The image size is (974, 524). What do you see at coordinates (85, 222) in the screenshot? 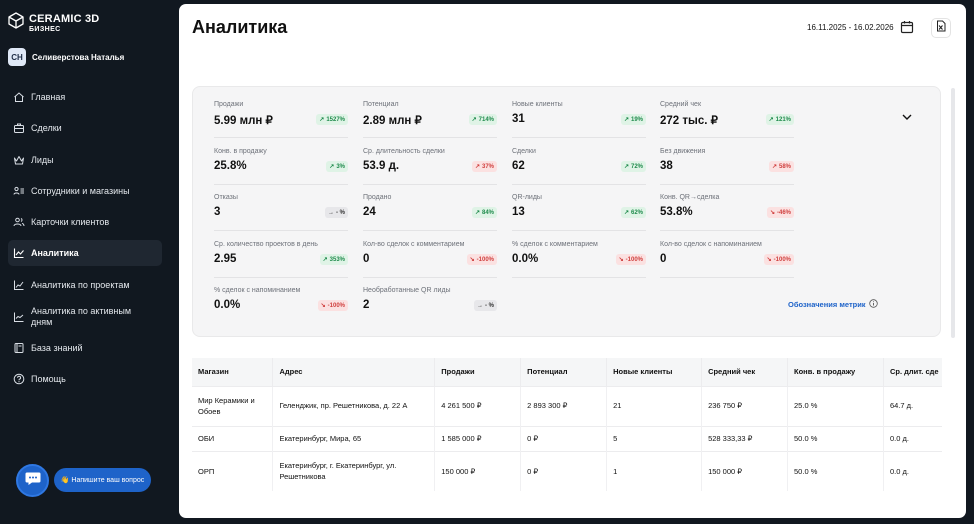
I see `sidebar-item-clients: Карточки клиентов` at bounding box center [85, 222].